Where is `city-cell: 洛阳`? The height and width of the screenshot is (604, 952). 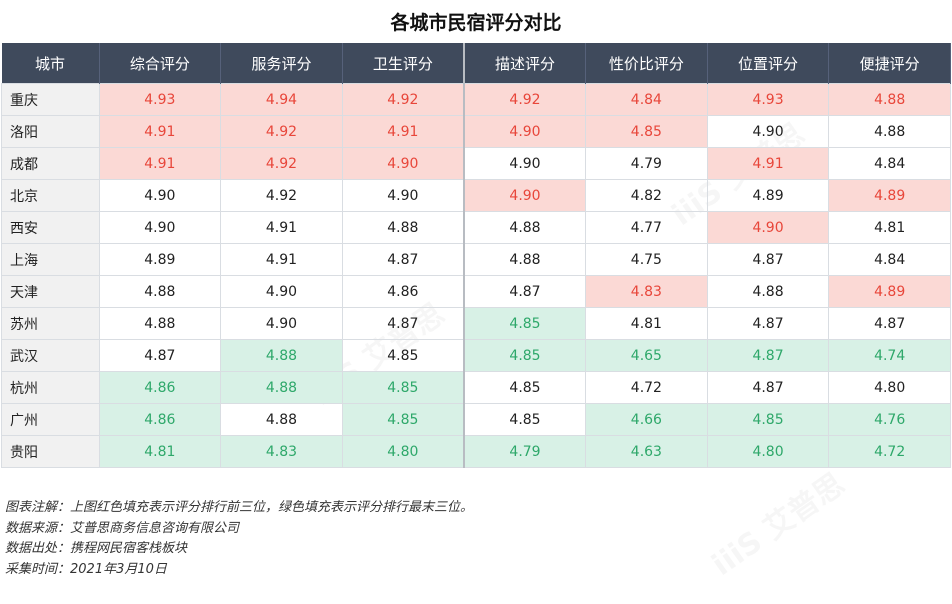
city-cell: 洛阳 is located at coordinates (50, 131).